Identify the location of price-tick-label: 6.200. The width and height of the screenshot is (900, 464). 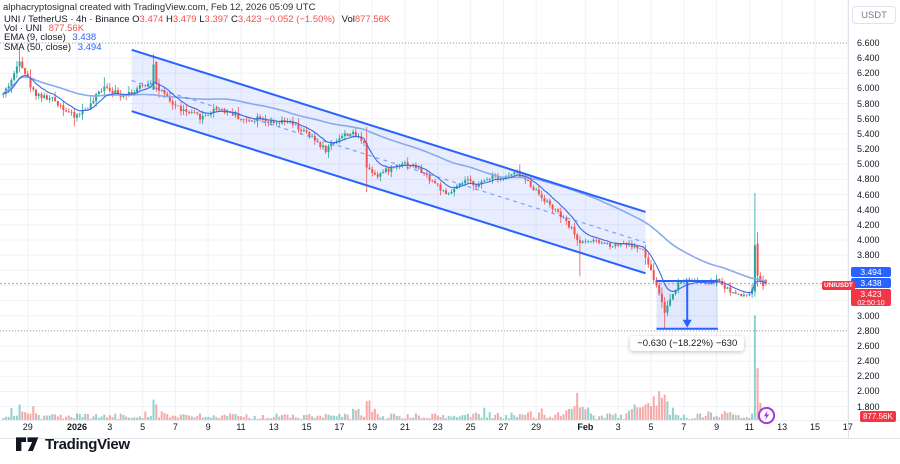
(868, 73).